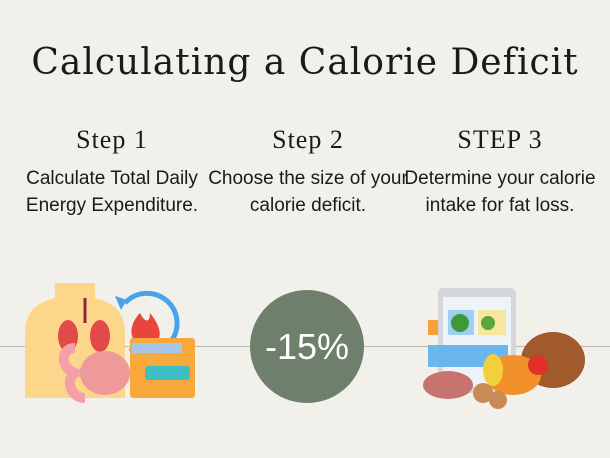 The height and width of the screenshot is (458, 610). I want to click on step-3-heading: STEP 3, so click(500, 139).